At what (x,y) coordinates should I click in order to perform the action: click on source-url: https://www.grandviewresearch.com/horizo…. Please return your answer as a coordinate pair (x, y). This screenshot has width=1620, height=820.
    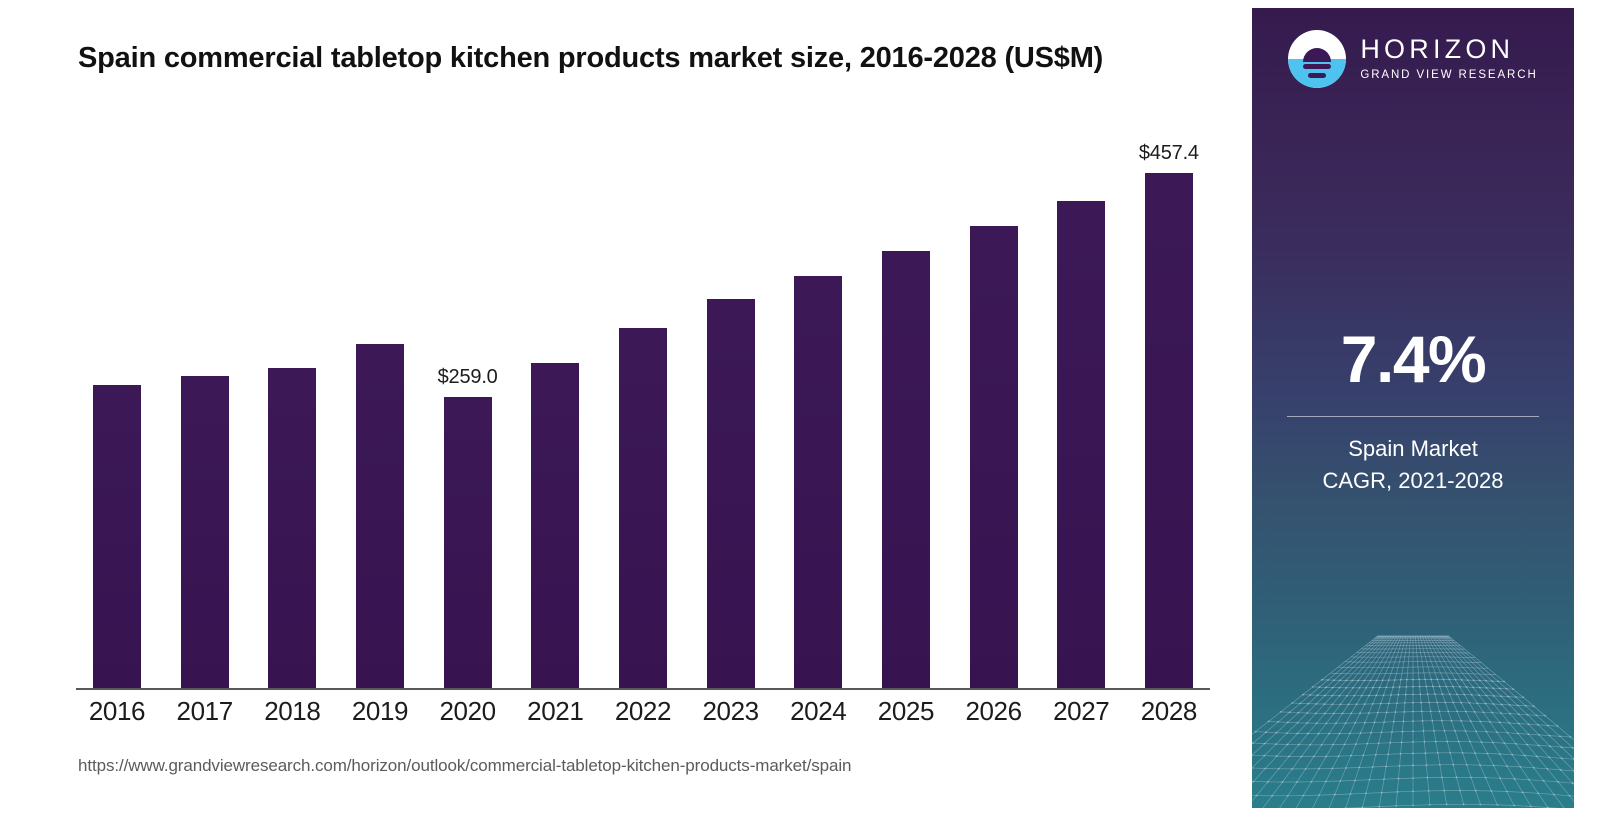
    Looking at the image, I should click on (465, 765).